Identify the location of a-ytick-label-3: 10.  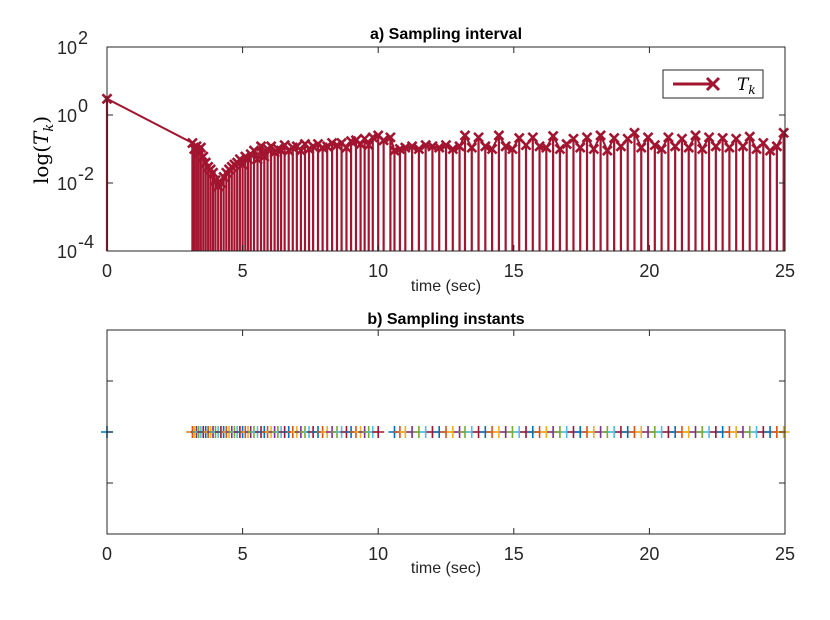
(67, 48).